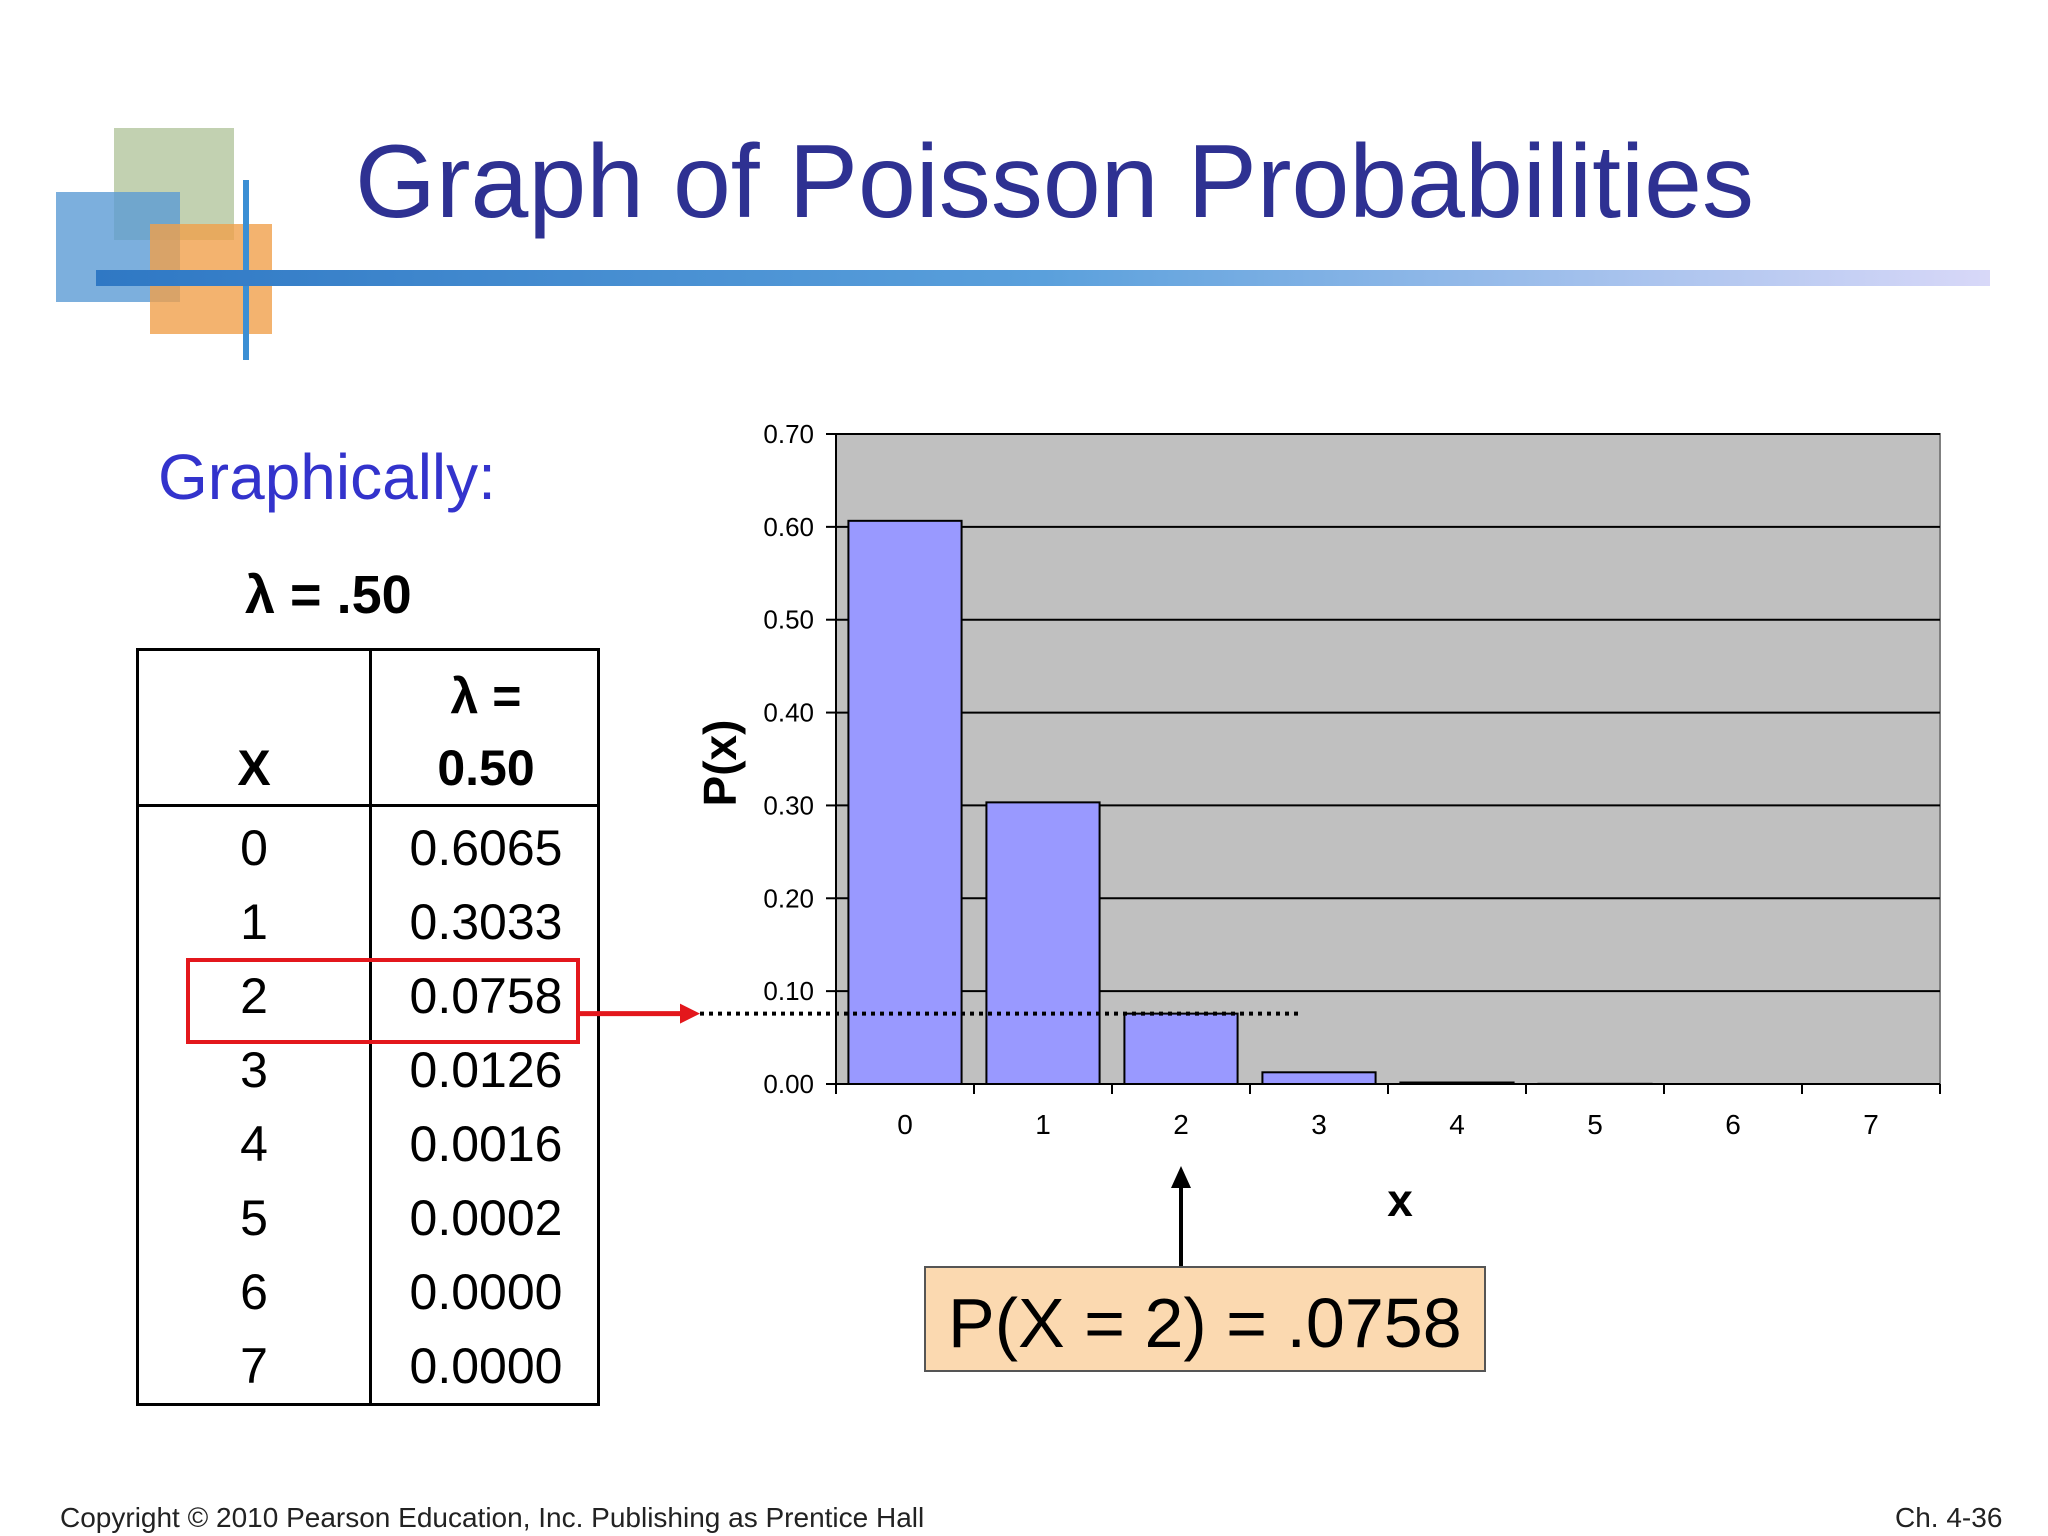 The image size is (2048, 1536). What do you see at coordinates (788, 1084) in the screenshot?
I see `y-tick-label: 0.00` at bounding box center [788, 1084].